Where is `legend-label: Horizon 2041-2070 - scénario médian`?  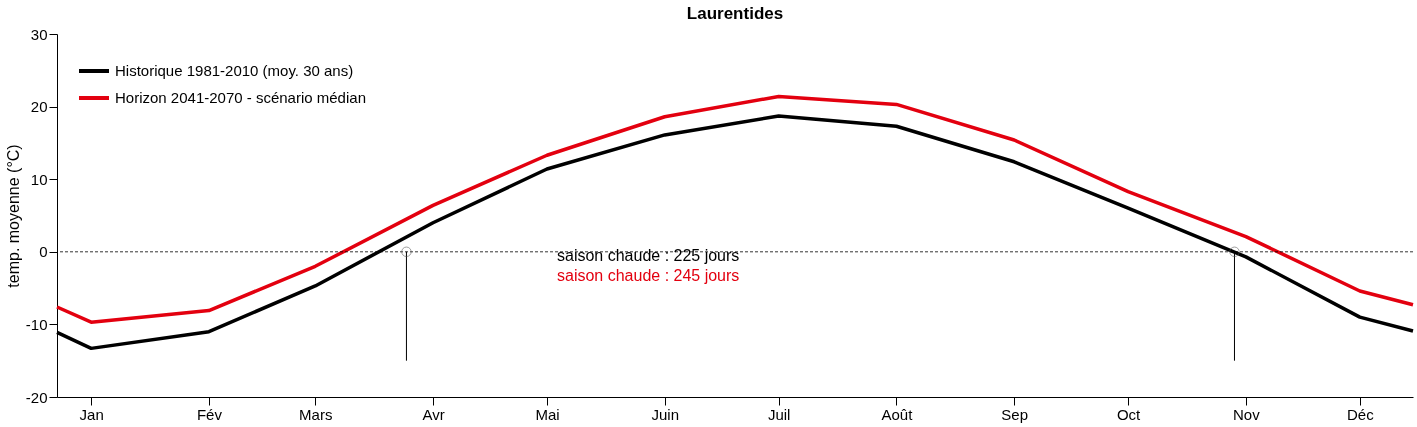
legend-label: Horizon 2041-2070 - scénario médian is located at coordinates (240, 97).